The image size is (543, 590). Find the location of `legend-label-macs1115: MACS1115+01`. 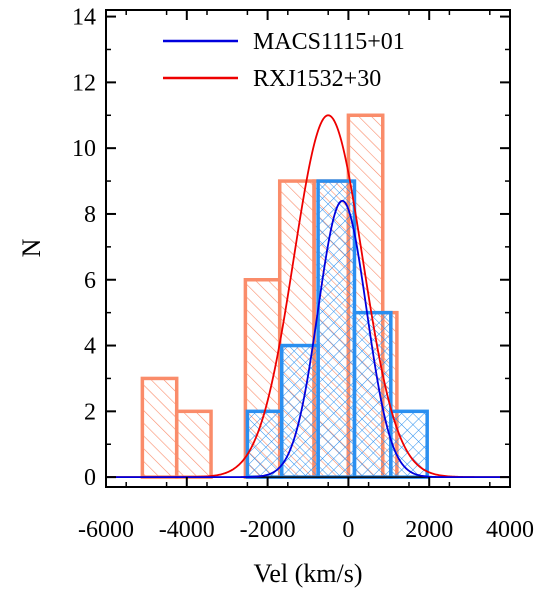

legend-label-macs1115: MACS1115+01 is located at coordinates (329, 42).